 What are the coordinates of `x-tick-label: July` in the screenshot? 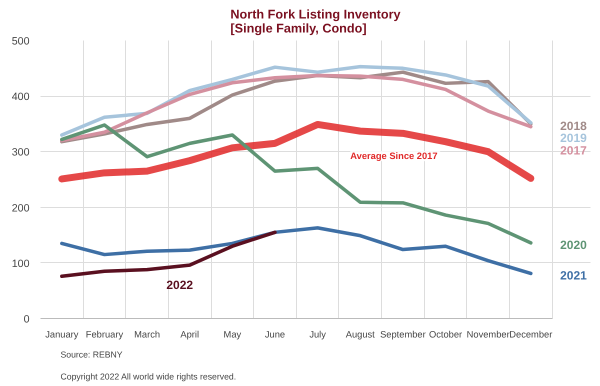 It's located at (317, 335).